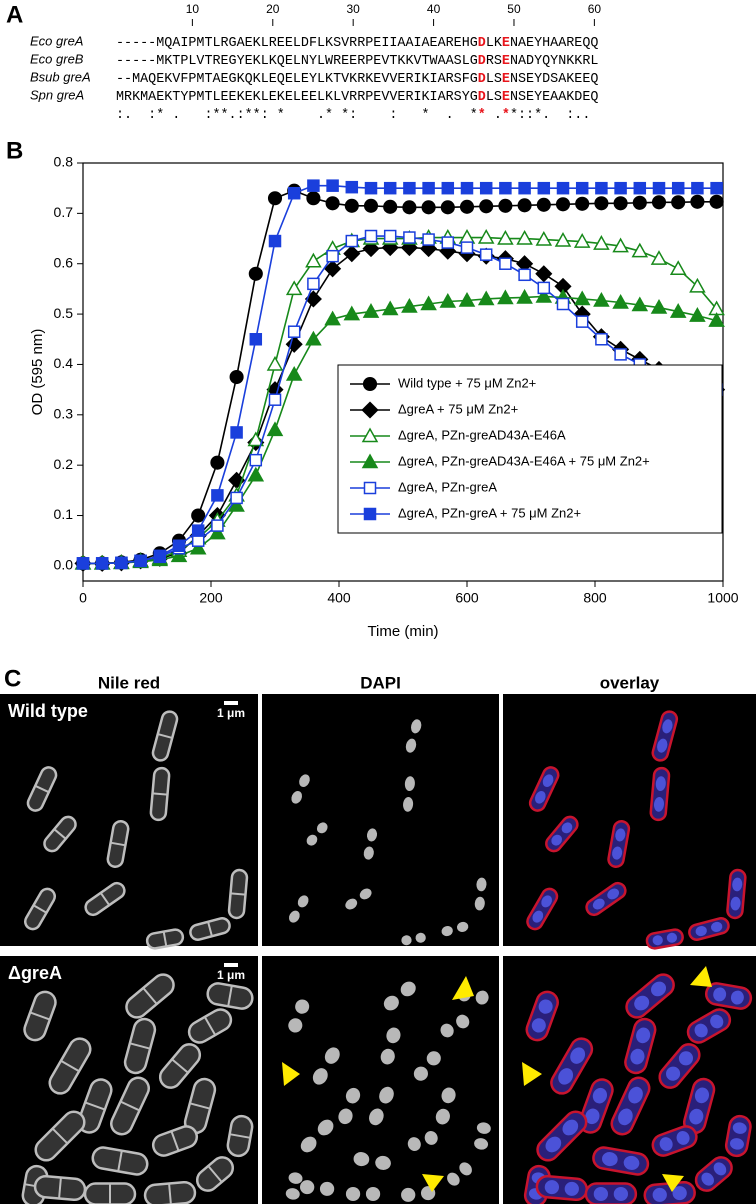  Describe the element at coordinates (12, 678) in the screenshot. I see `panel-label: C` at that location.